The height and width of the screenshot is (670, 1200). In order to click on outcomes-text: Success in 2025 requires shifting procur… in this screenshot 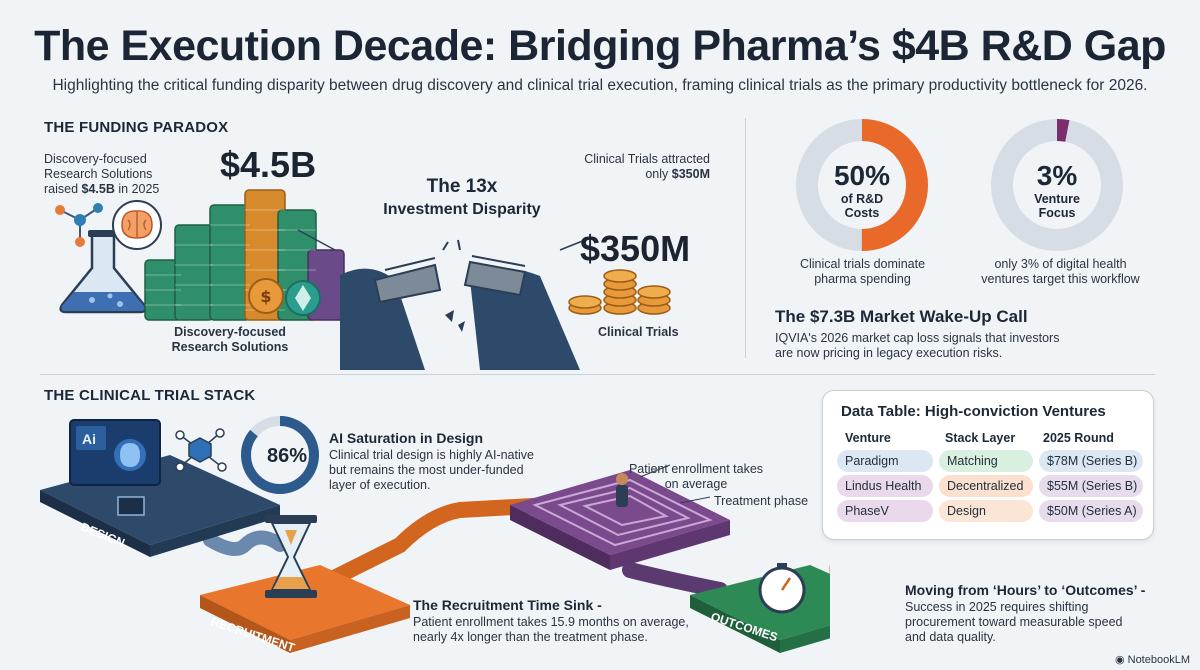, I will do `click(1014, 622)`.